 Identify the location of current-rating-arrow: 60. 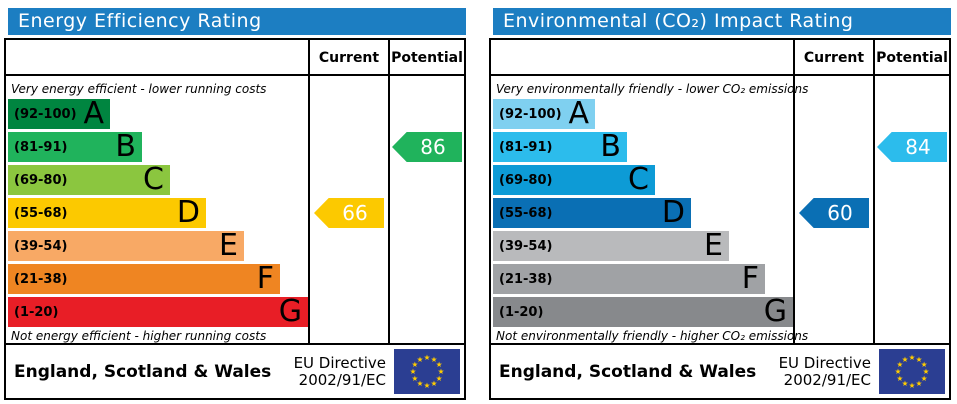
(834, 213).